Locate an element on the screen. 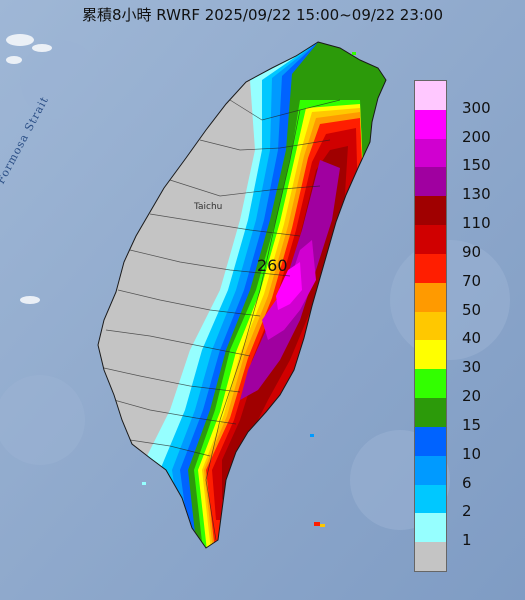 The image size is (525, 600). legend-label: 6 is located at coordinates (467, 482).